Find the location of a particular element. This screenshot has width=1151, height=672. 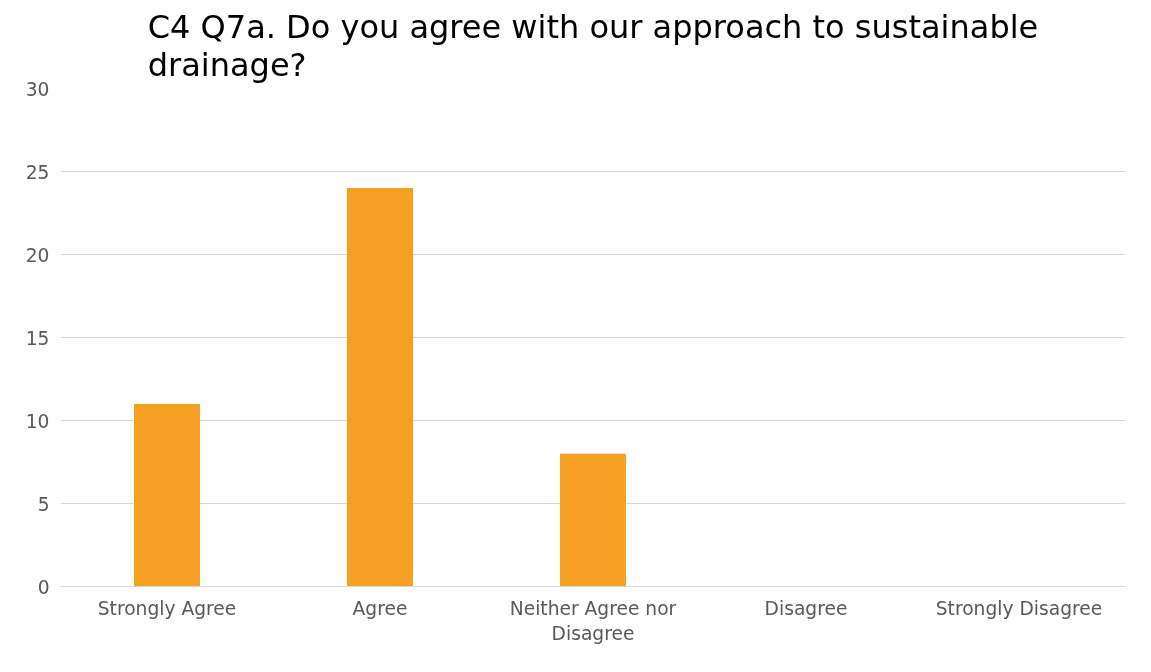

x-tick-label: Strongly Agree is located at coordinates (167, 608).